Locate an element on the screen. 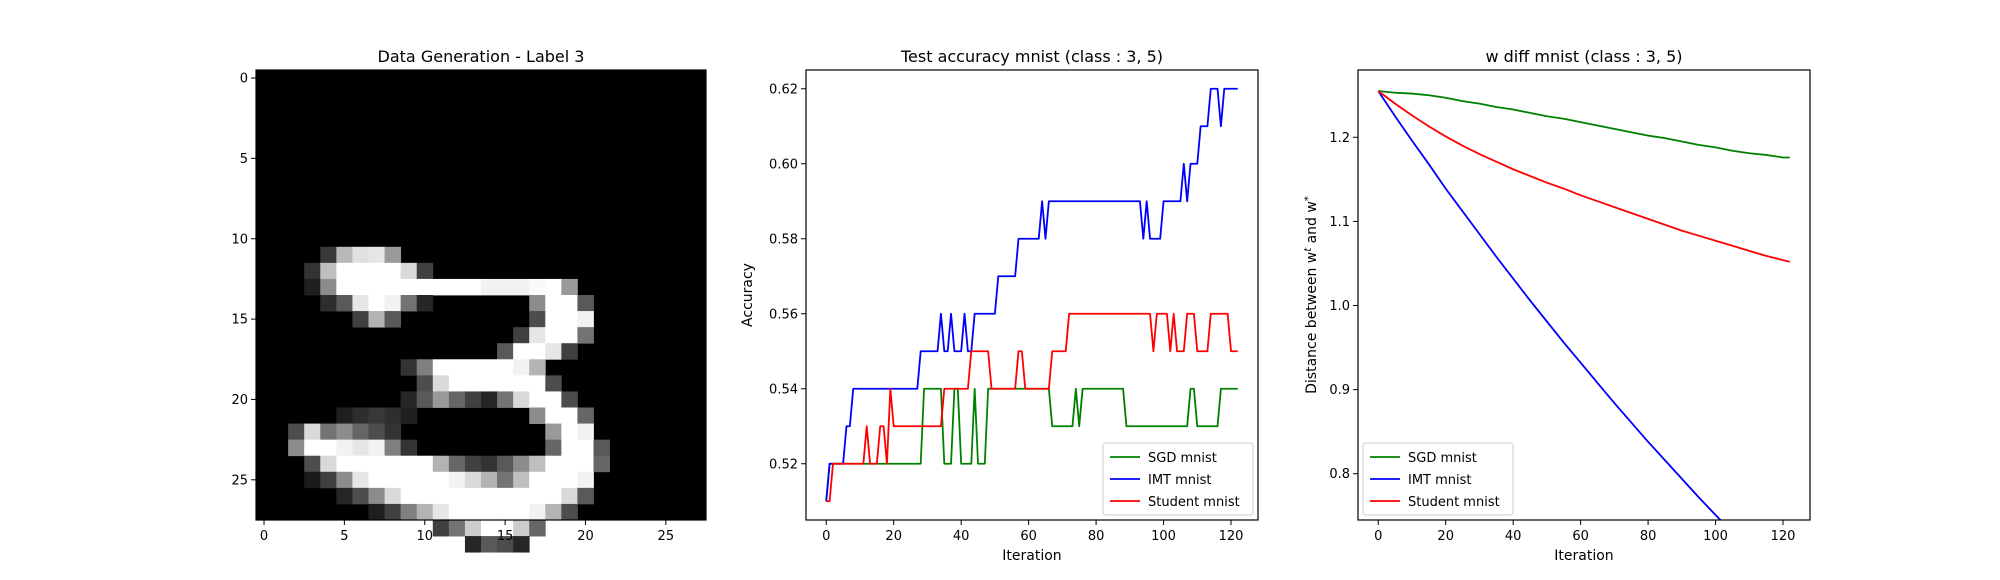  y-tick-label: 0.9 is located at coordinates (1339, 390).